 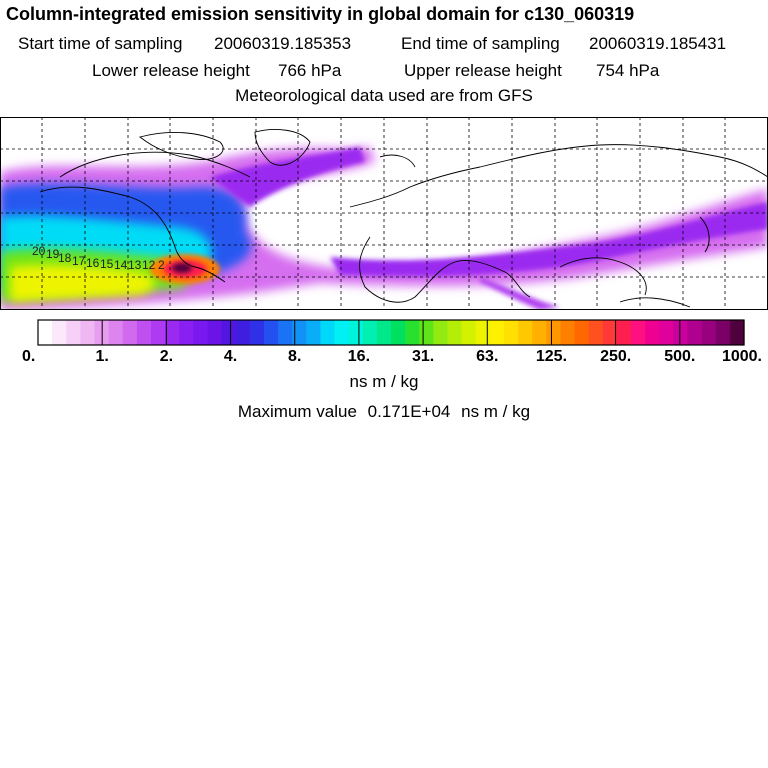 What do you see at coordinates (39, 251) in the screenshot?
I see `track-label: 20` at bounding box center [39, 251].